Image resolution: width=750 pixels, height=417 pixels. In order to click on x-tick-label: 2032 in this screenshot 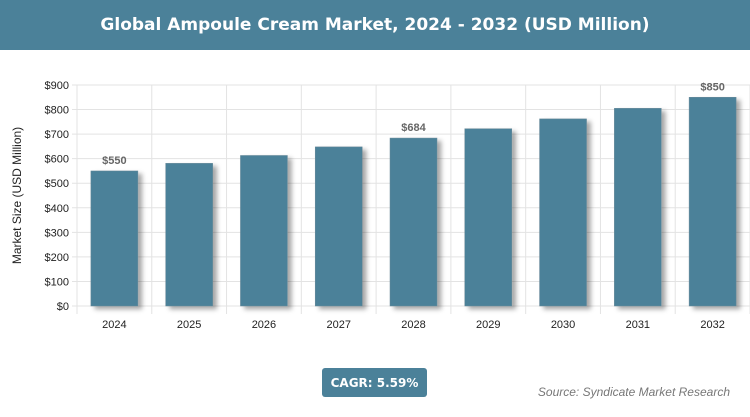, I will do `click(712, 325)`.